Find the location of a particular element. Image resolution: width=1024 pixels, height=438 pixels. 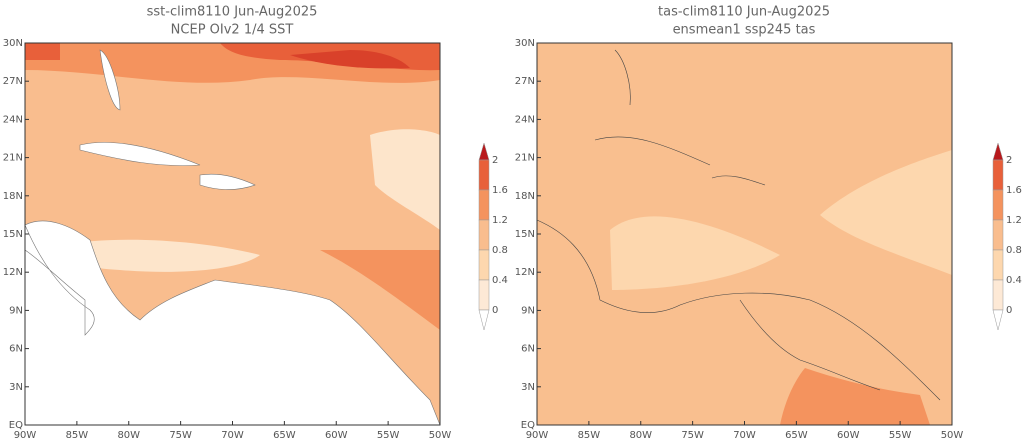

panel-subtitle: NCEP OIv2 1/4 SST is located at coordinates (232, 30).